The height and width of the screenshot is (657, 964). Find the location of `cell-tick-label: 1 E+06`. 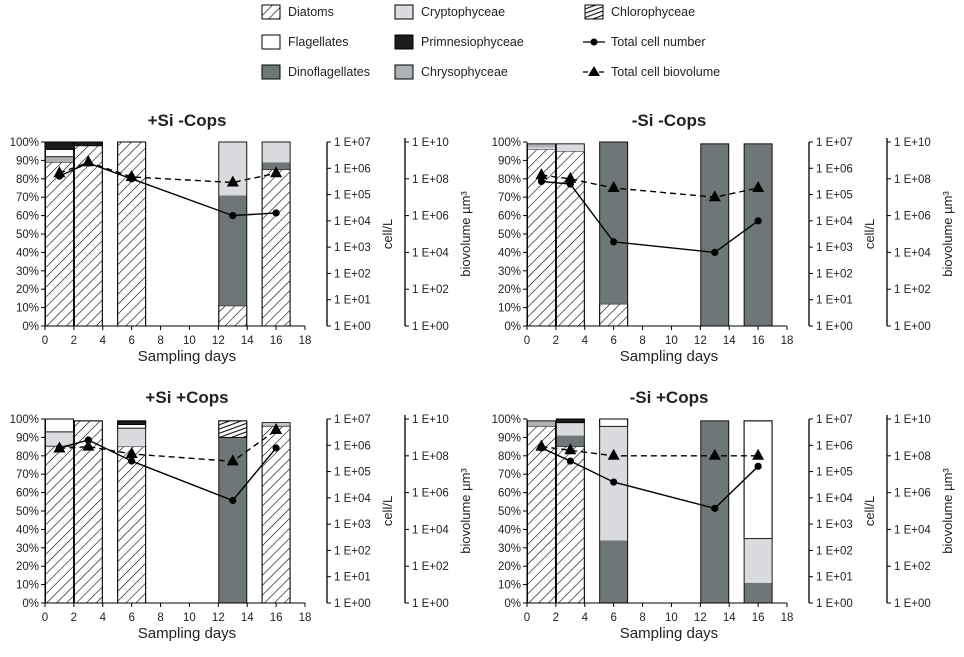

cell-tick-label: 1 E+06 is located at coordinates (352, 169).